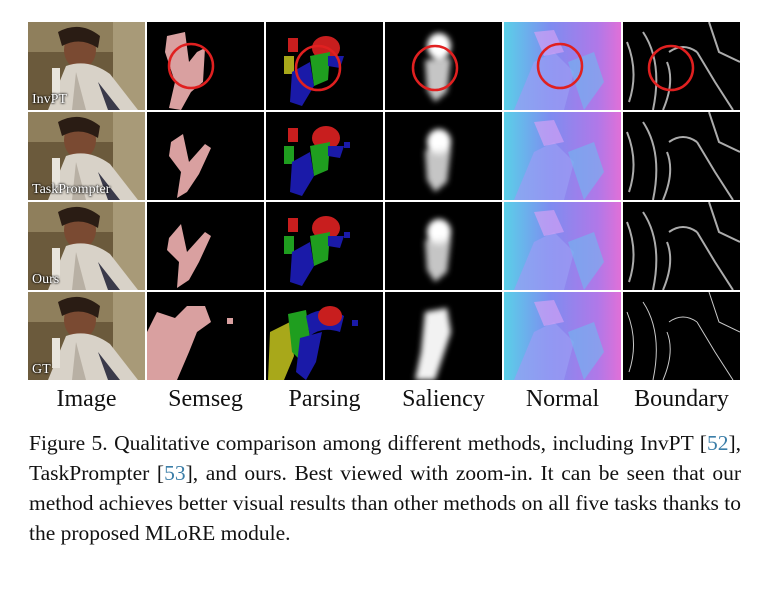 This screenshot has height=613, width=769. I want to click on panel-ours-parsing, so click(324, 246).